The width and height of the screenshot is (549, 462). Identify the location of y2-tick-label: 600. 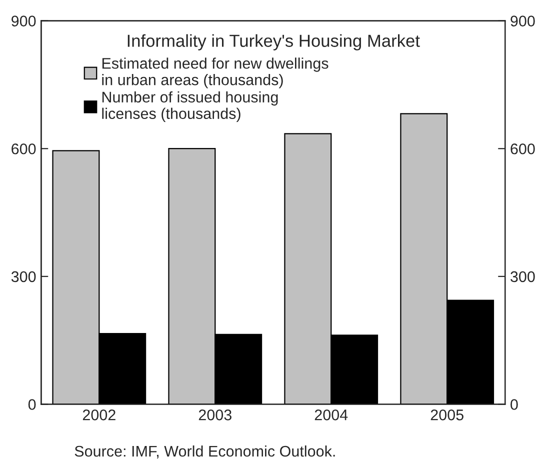
(522, 148).